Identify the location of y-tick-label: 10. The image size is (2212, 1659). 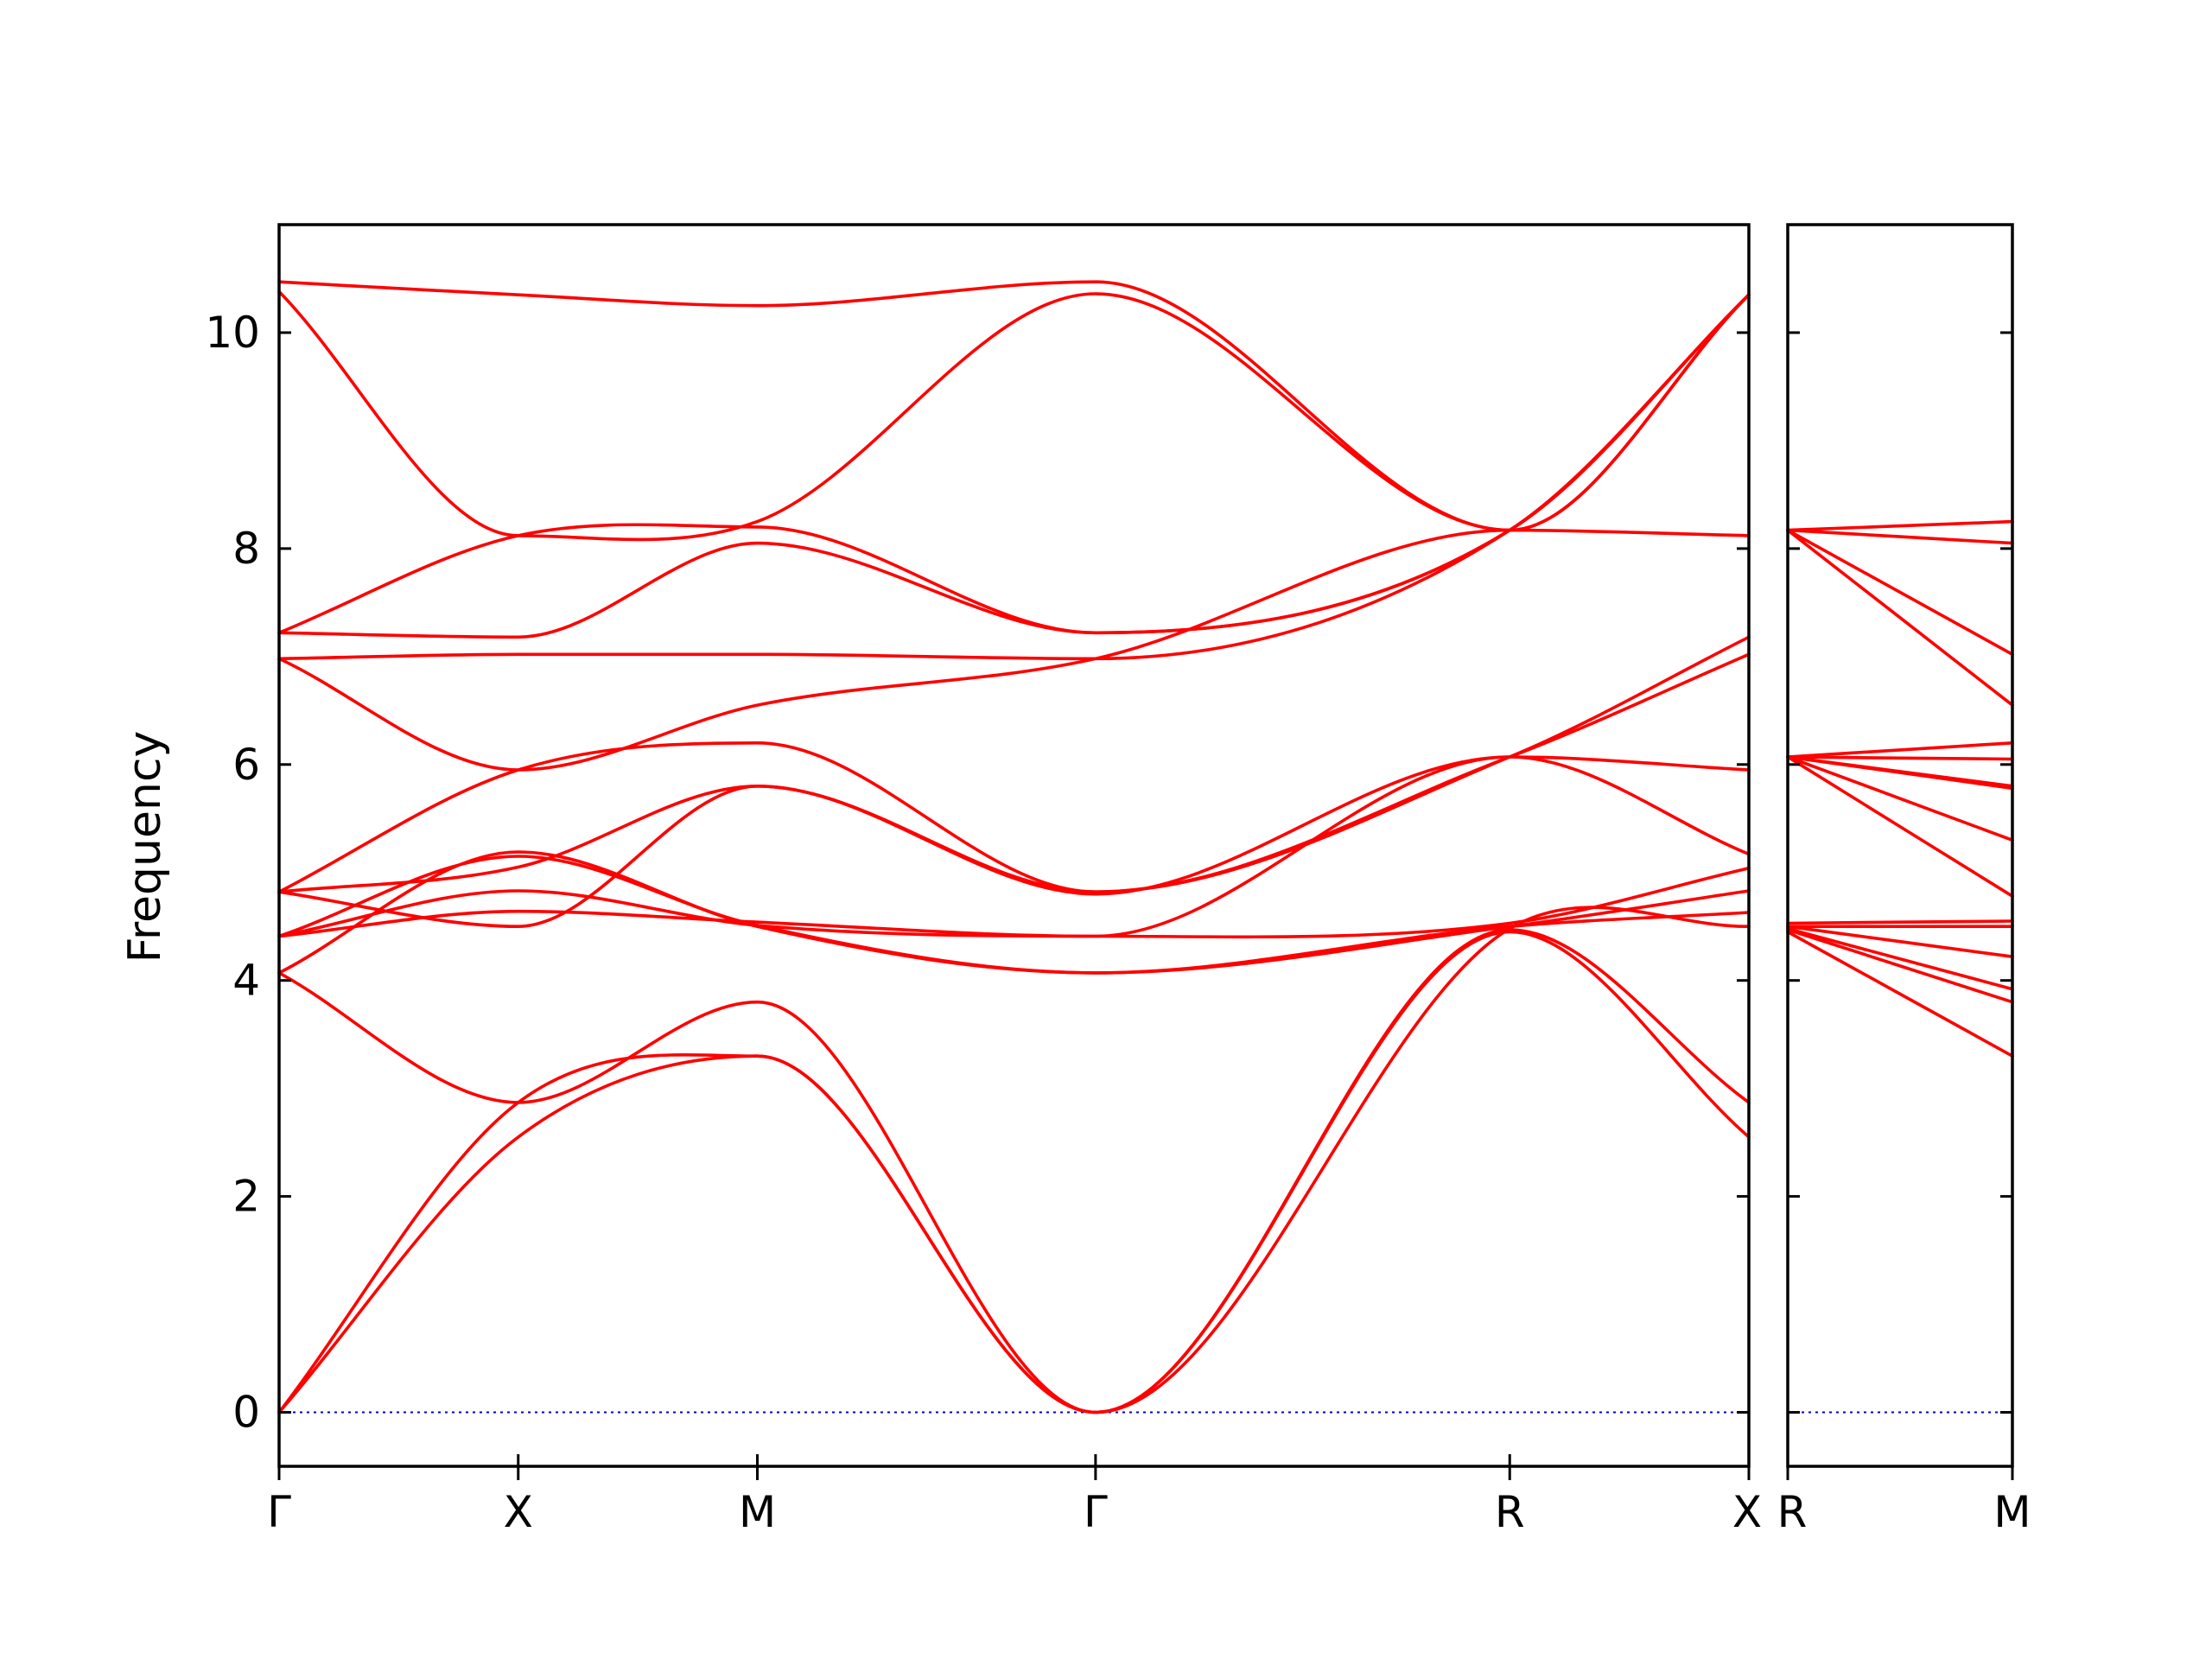
(232, 333).